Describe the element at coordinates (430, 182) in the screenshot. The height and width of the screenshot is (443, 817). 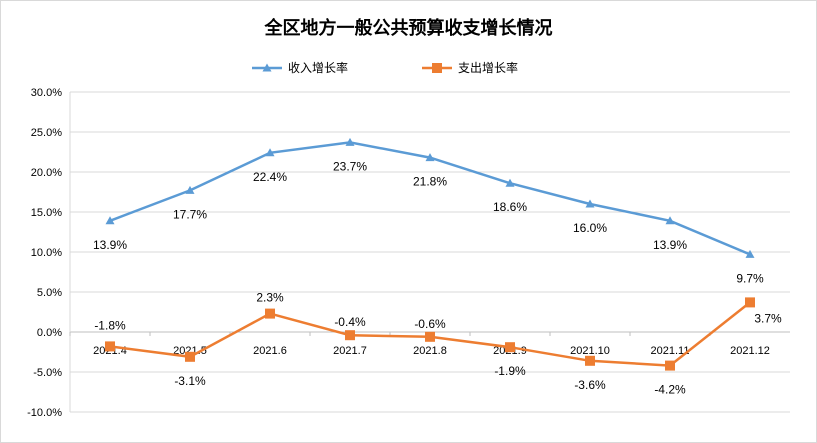
I see `data-label: 21.8%` at that location.